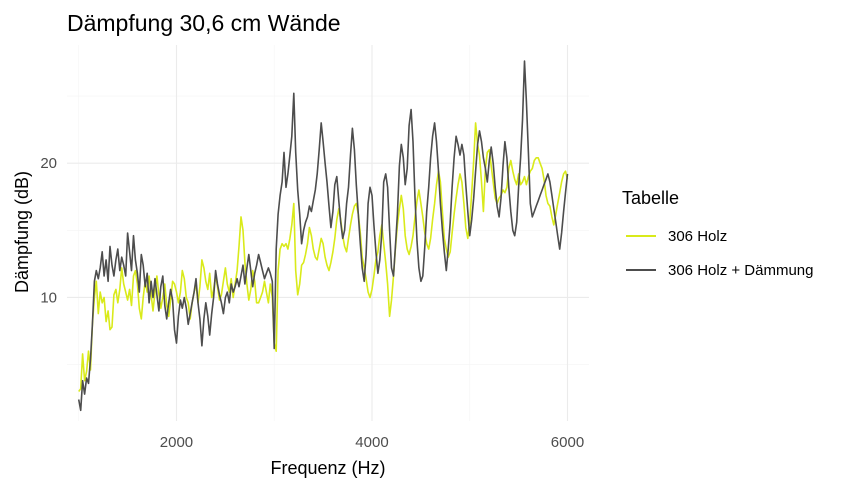 The width and height of the screenshot is (862, 490). What do you see at coordinates (327, 468) in the screenshot?
I see `x-axis-title: Frequenz (Hz)` at bounding box center [327, 468].